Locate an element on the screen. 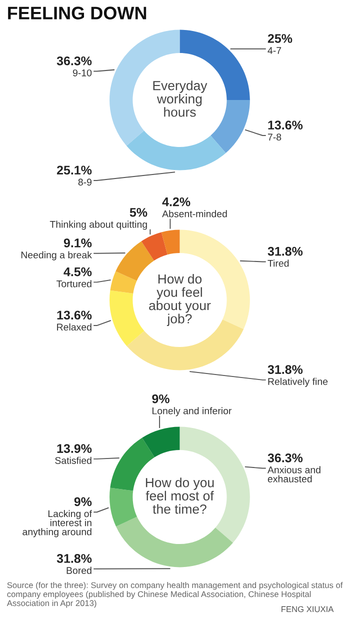  text: How do you feel most of the time? is located at coordinates (180, 496).